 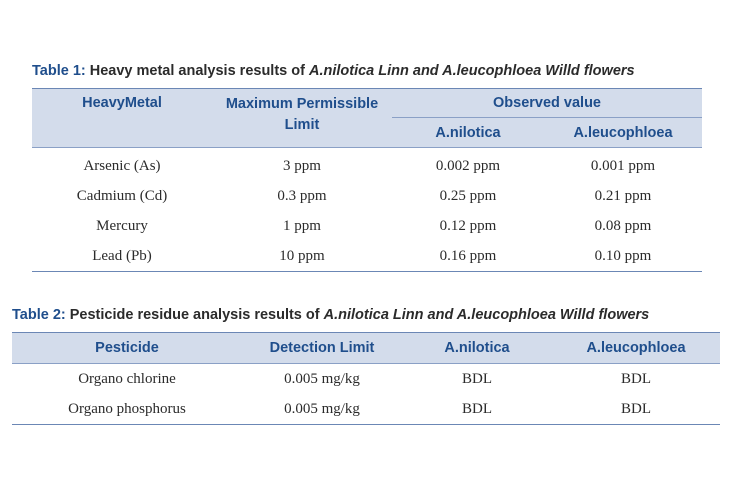 What do you see at coordinates (366, 409) in the screenshot?
I see `table-row: Organo phosphorus 0.005 mg/kg BDL BDL` at bounding box center [366, 409].